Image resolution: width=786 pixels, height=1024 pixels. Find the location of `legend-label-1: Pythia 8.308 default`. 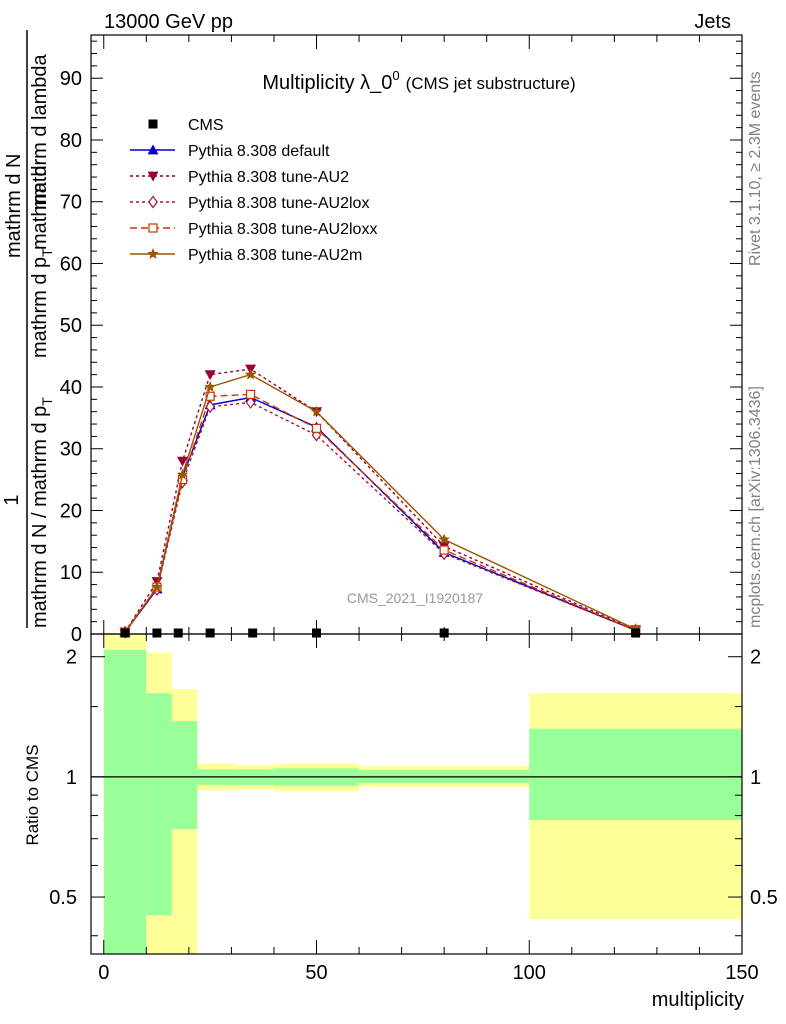

legend-label-1: Pythia 8.308 default is located at coordinates (259, 151).